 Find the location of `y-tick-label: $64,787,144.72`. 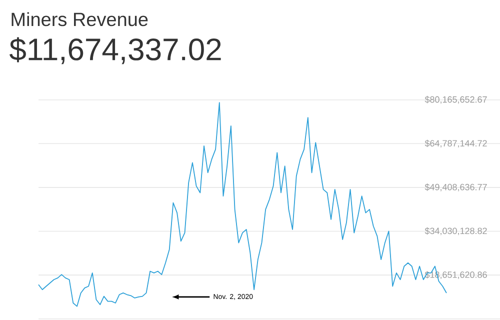

y-tick-label: $64,787,144.72 is located at coordinates (455, 144).